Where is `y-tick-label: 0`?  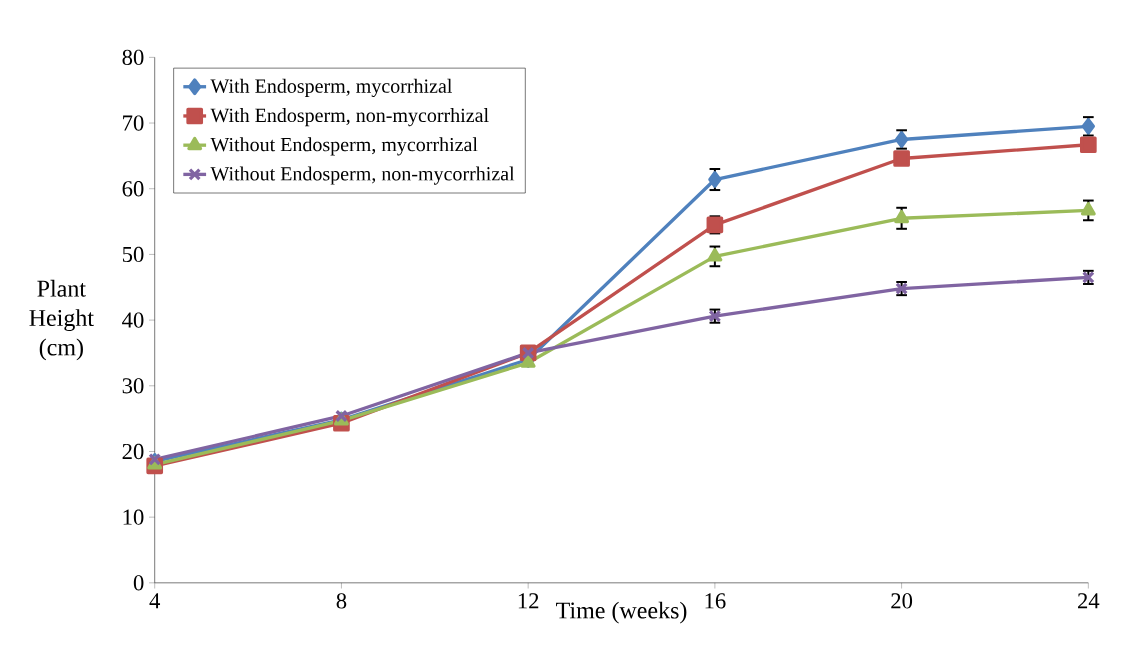
y-tick-label: 0 is located at coordinates (138, 583).